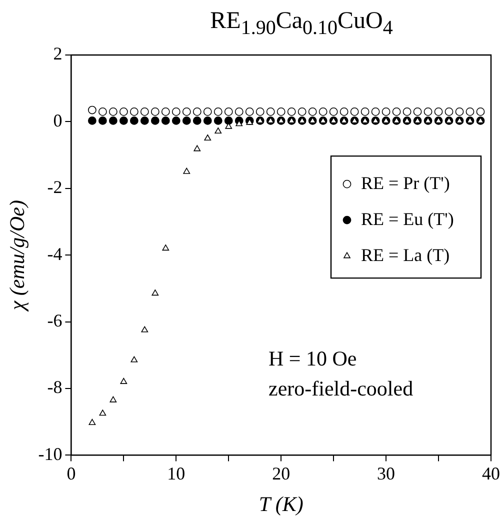 Image resolution: width=503 pixels, height=522 pixels. Describe the element at coordinates (71, 474) in the screenshot. I see `x-tick-label: 0` at that location.